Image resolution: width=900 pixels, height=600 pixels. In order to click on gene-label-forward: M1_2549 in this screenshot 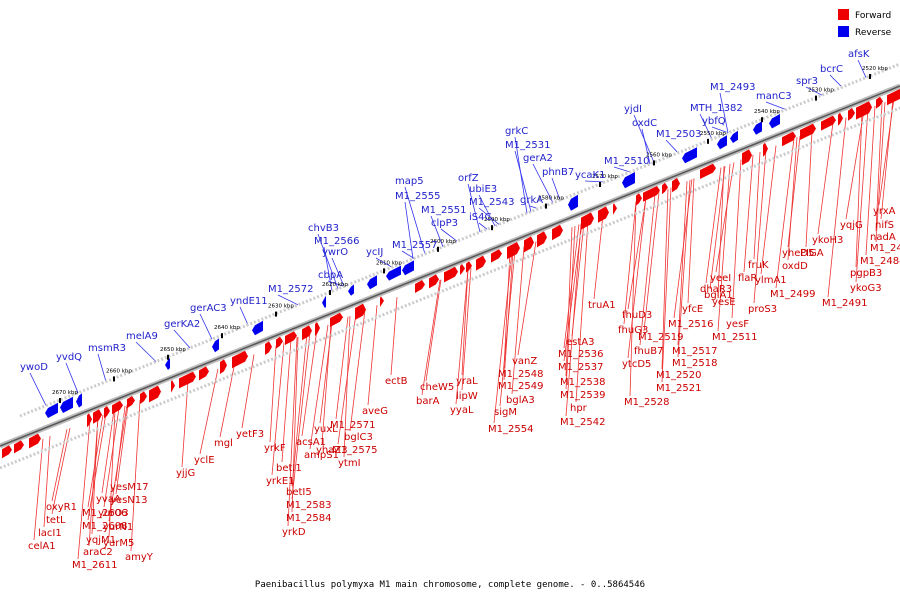, I will do `click(520, 386)`.